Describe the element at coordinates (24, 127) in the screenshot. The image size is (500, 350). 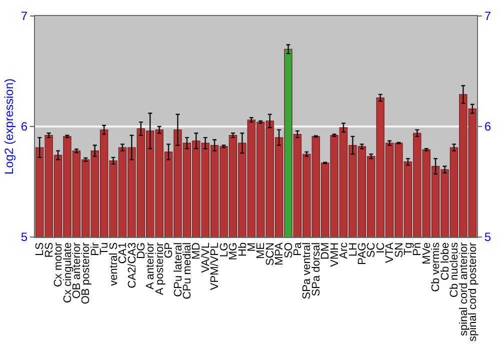
I see `y-tick-label: 6` at that location.